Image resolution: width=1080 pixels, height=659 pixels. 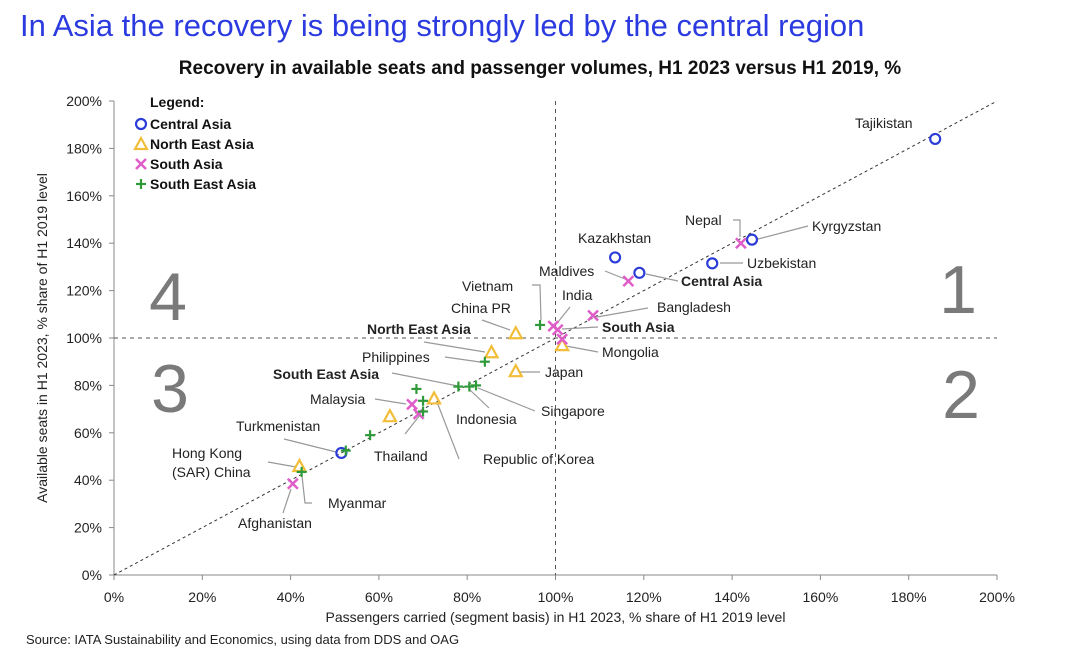 I want to click on point-label: Turkmenistan, so click(x=278, y=426).